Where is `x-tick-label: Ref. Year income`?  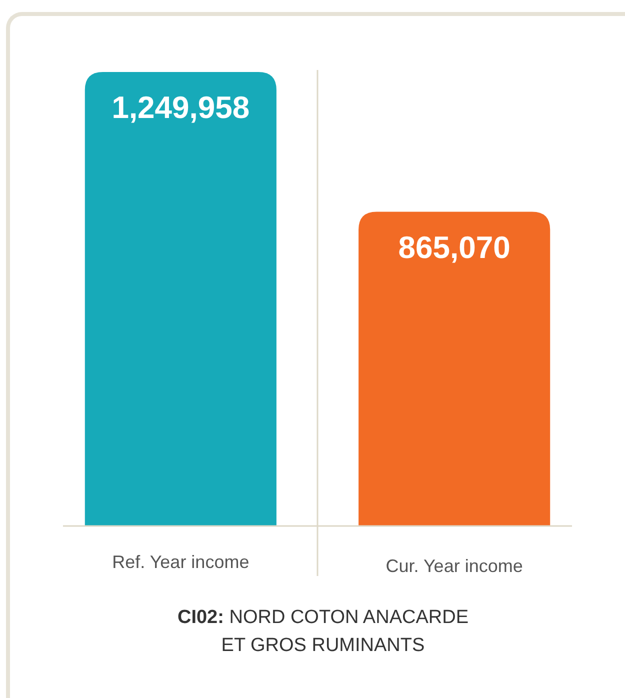 x-tick-label: Ref. Year income is located at coordinates (181, 562).